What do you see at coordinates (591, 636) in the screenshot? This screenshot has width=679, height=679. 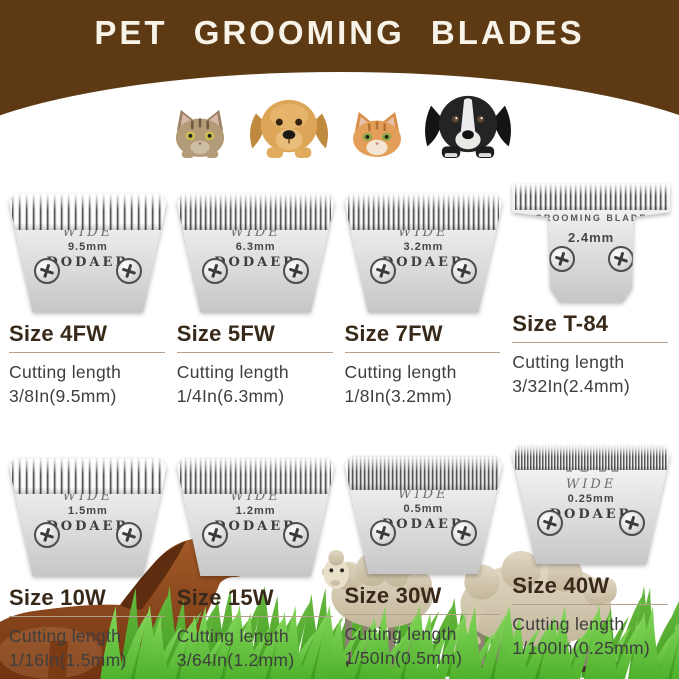 I see `cutting-length-text: Cutting length 1/100In(0.25mm)` at bounding box center [591, 636].